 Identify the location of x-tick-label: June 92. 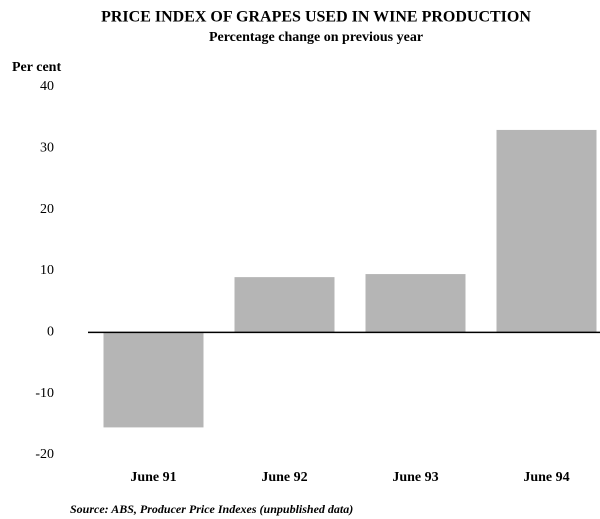
(284, 477).